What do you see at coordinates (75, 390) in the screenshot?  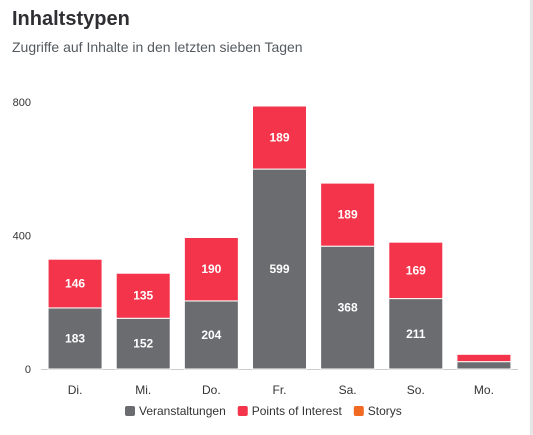 I see `x-tick-label: Di.` at bounding box center [75, 390].